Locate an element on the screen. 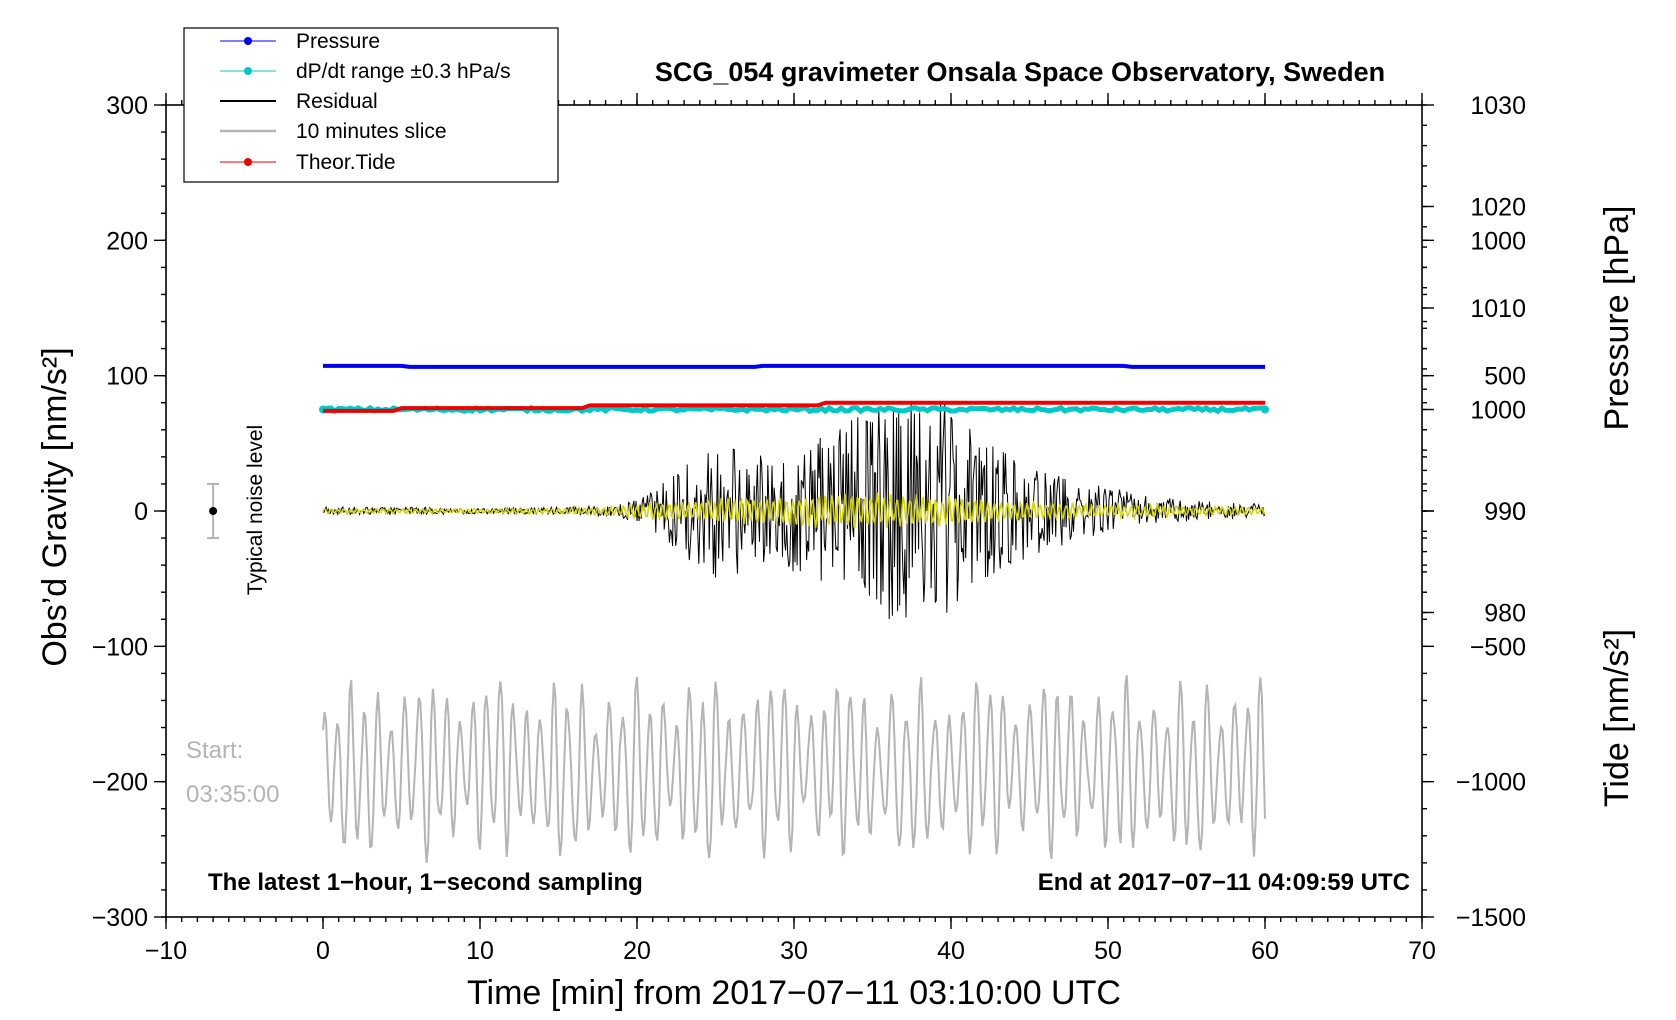 This screenshot has width=1676, height=1020. y-tick-label: 300 is located at coordinates (127, 106).